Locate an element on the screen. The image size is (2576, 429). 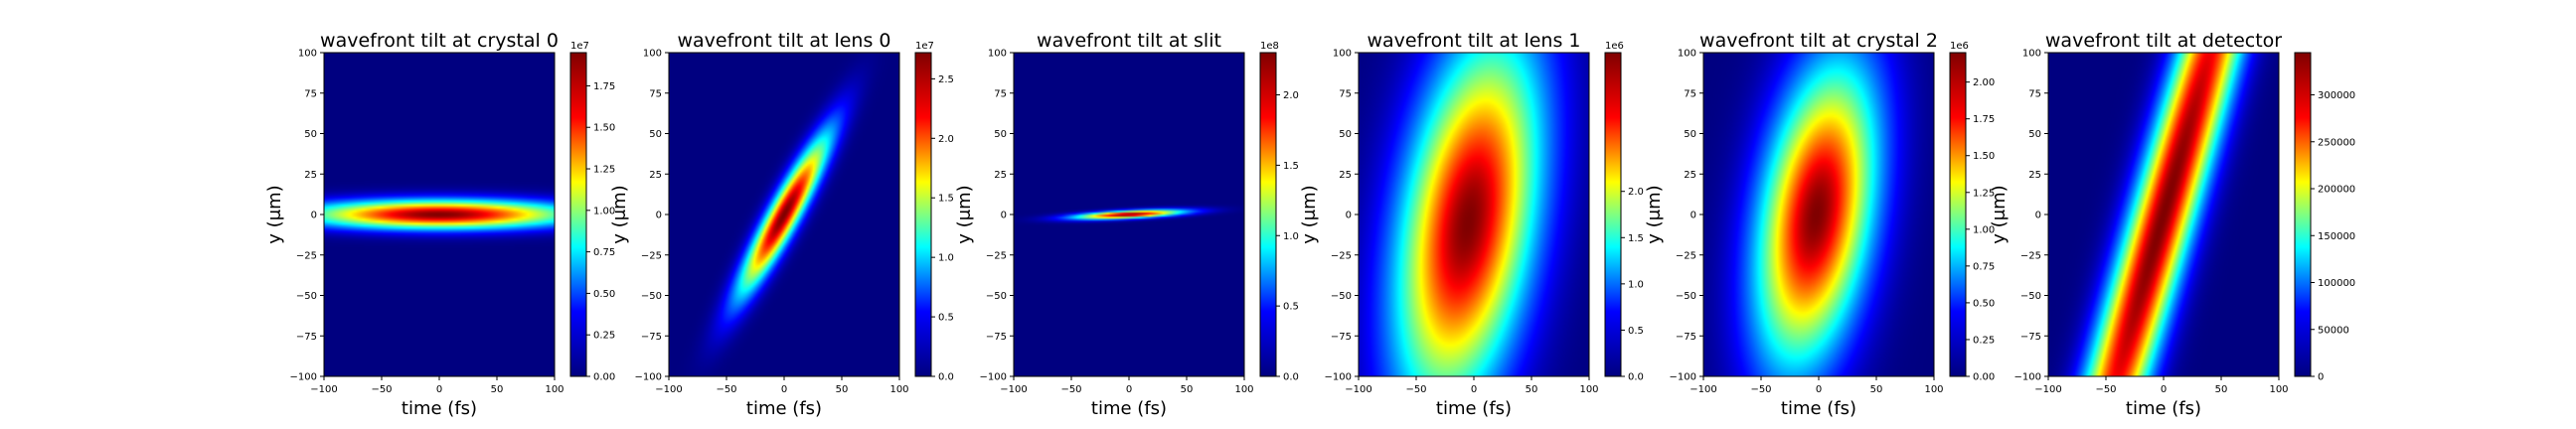
colorbar-tick-label: 0.25 is located at coordinates (1984, 341).